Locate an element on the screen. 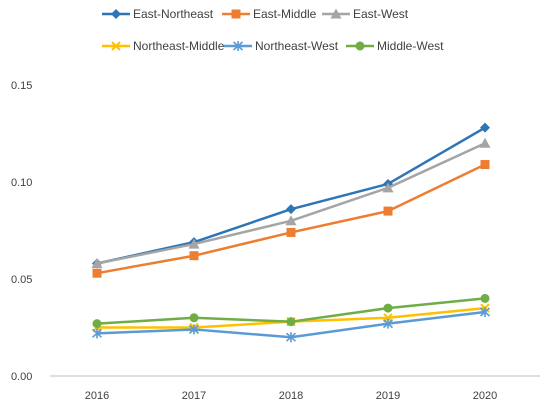  legend-label: East-West is located at coordinates (381, 14).